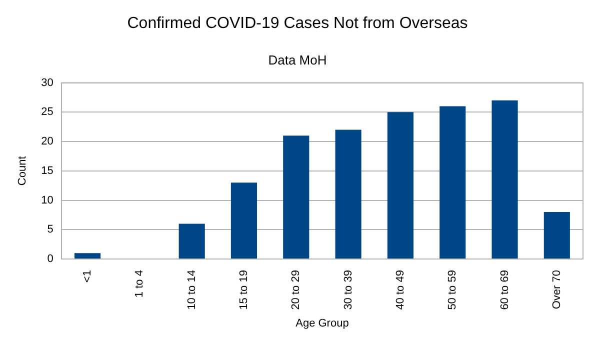  I want to click on chart-title: Confirmed COVID-19 Cases Not from Overseas, so click(297, 23).